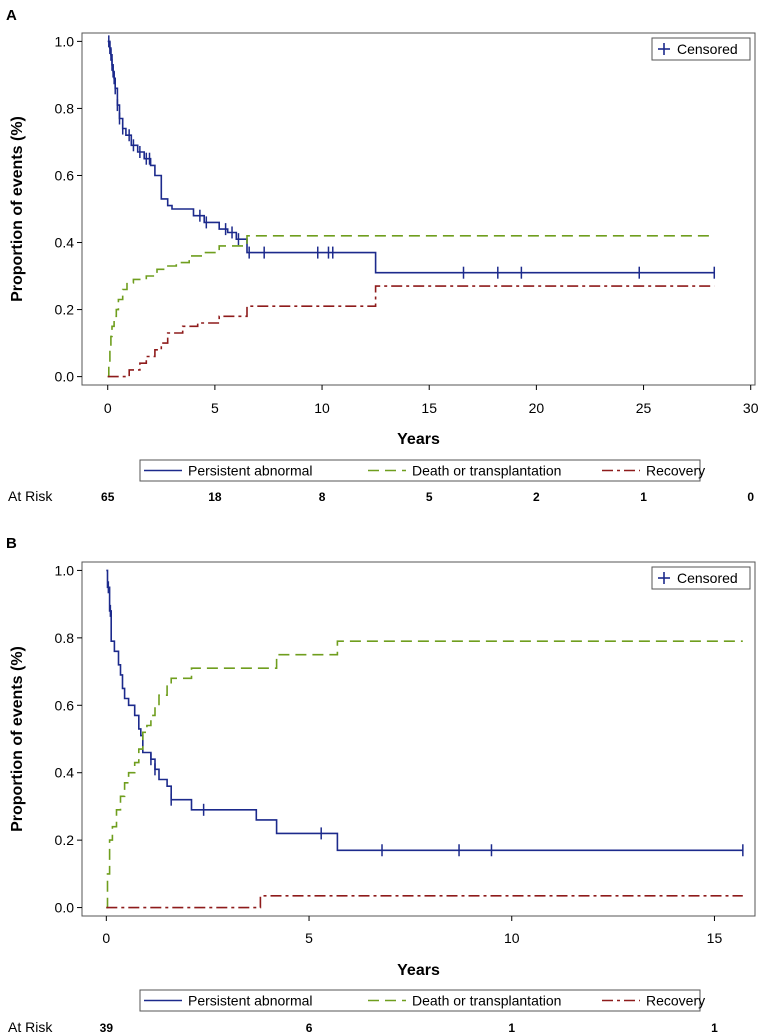  I want to click on at-risk-value: 8, so click(322, 497).